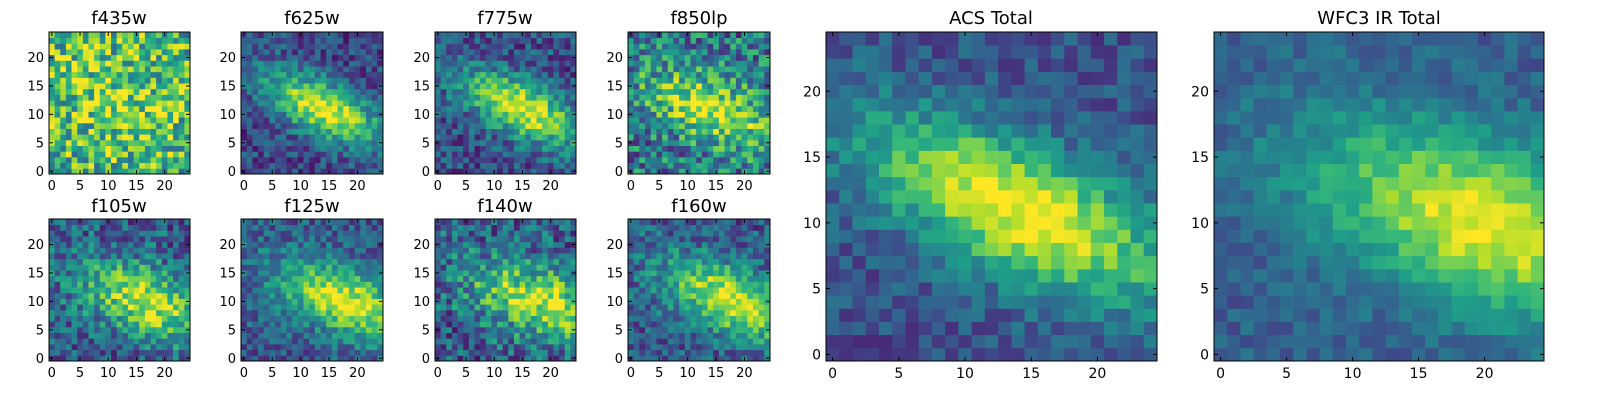  What do you see at coordinates (119, 290) in the screenshot?
I see `heatmap-cells` at bounding box center [119, 290].